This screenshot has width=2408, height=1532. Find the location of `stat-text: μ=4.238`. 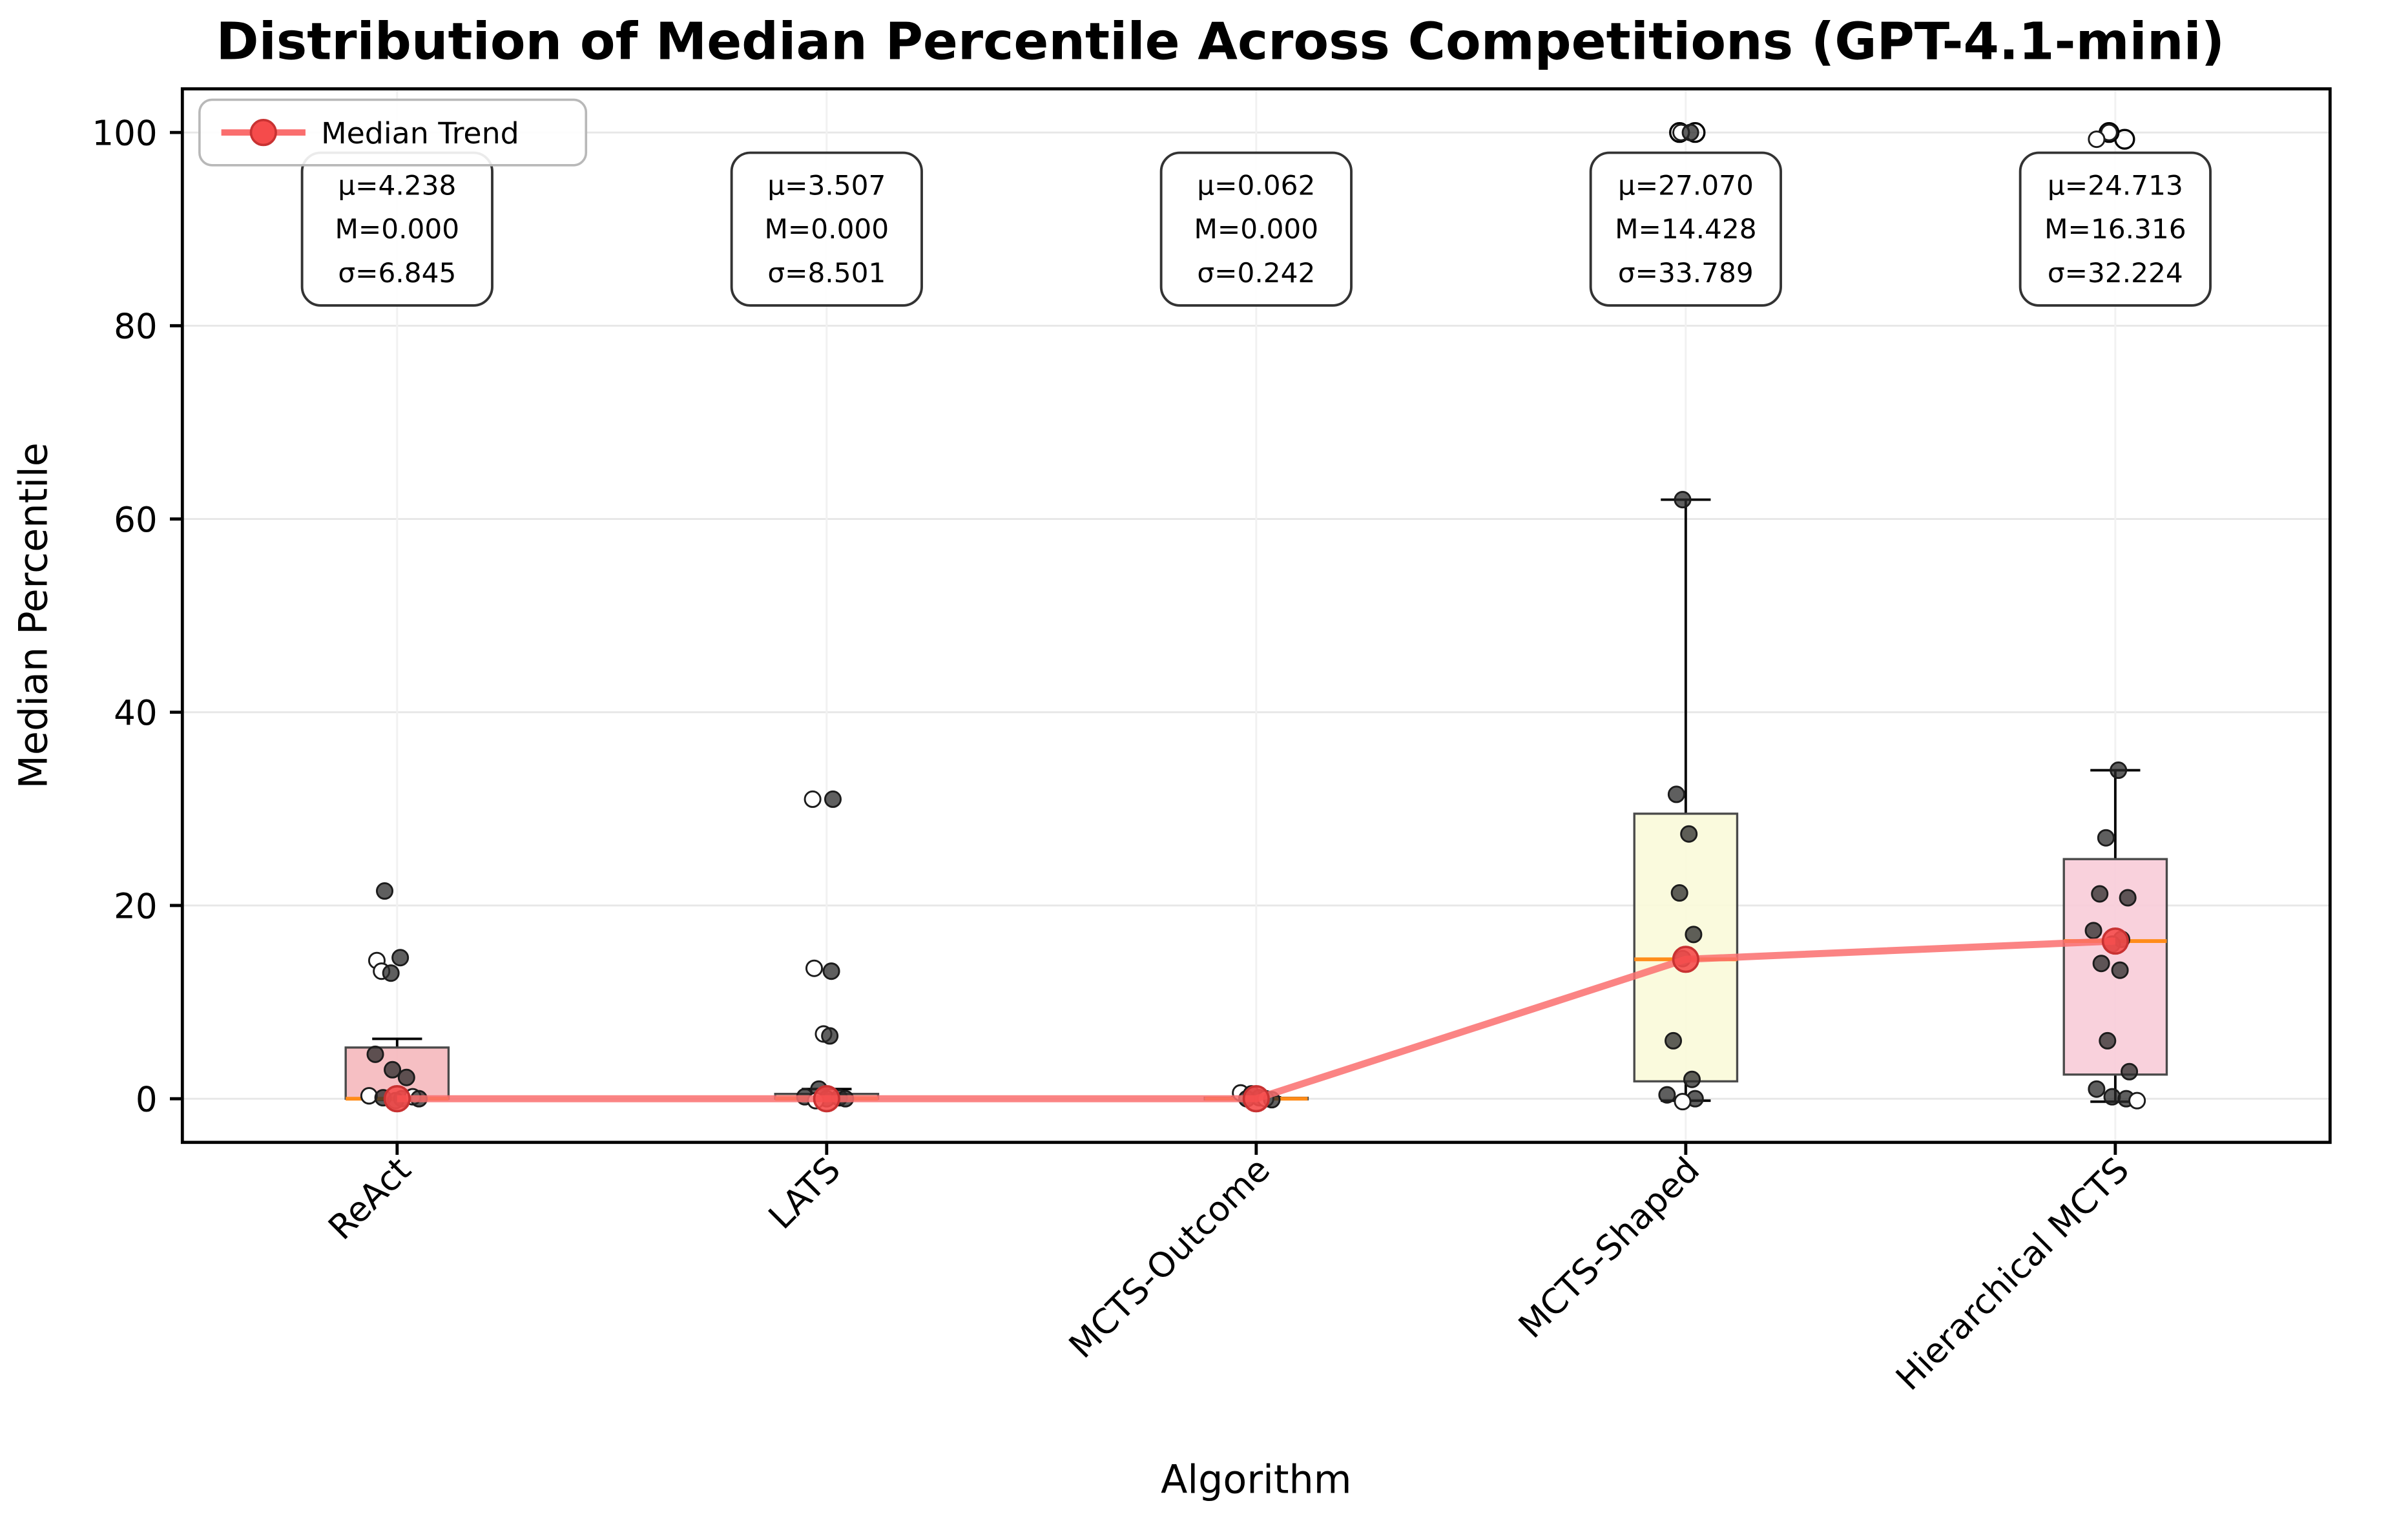

stat-text: μ=4.238 is located at coordinates (397, 186).